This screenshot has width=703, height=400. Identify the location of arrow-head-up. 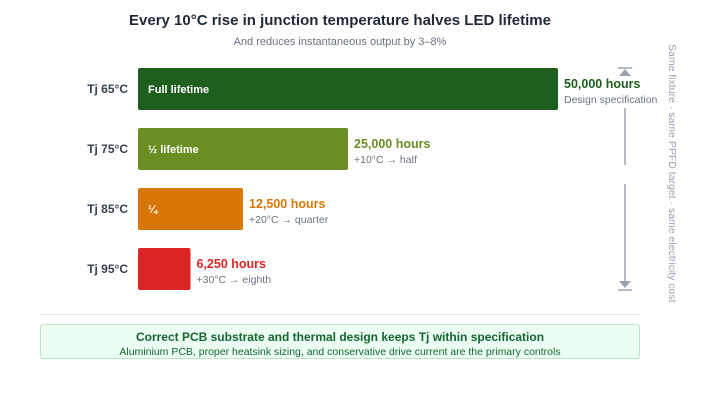
(625, 72).